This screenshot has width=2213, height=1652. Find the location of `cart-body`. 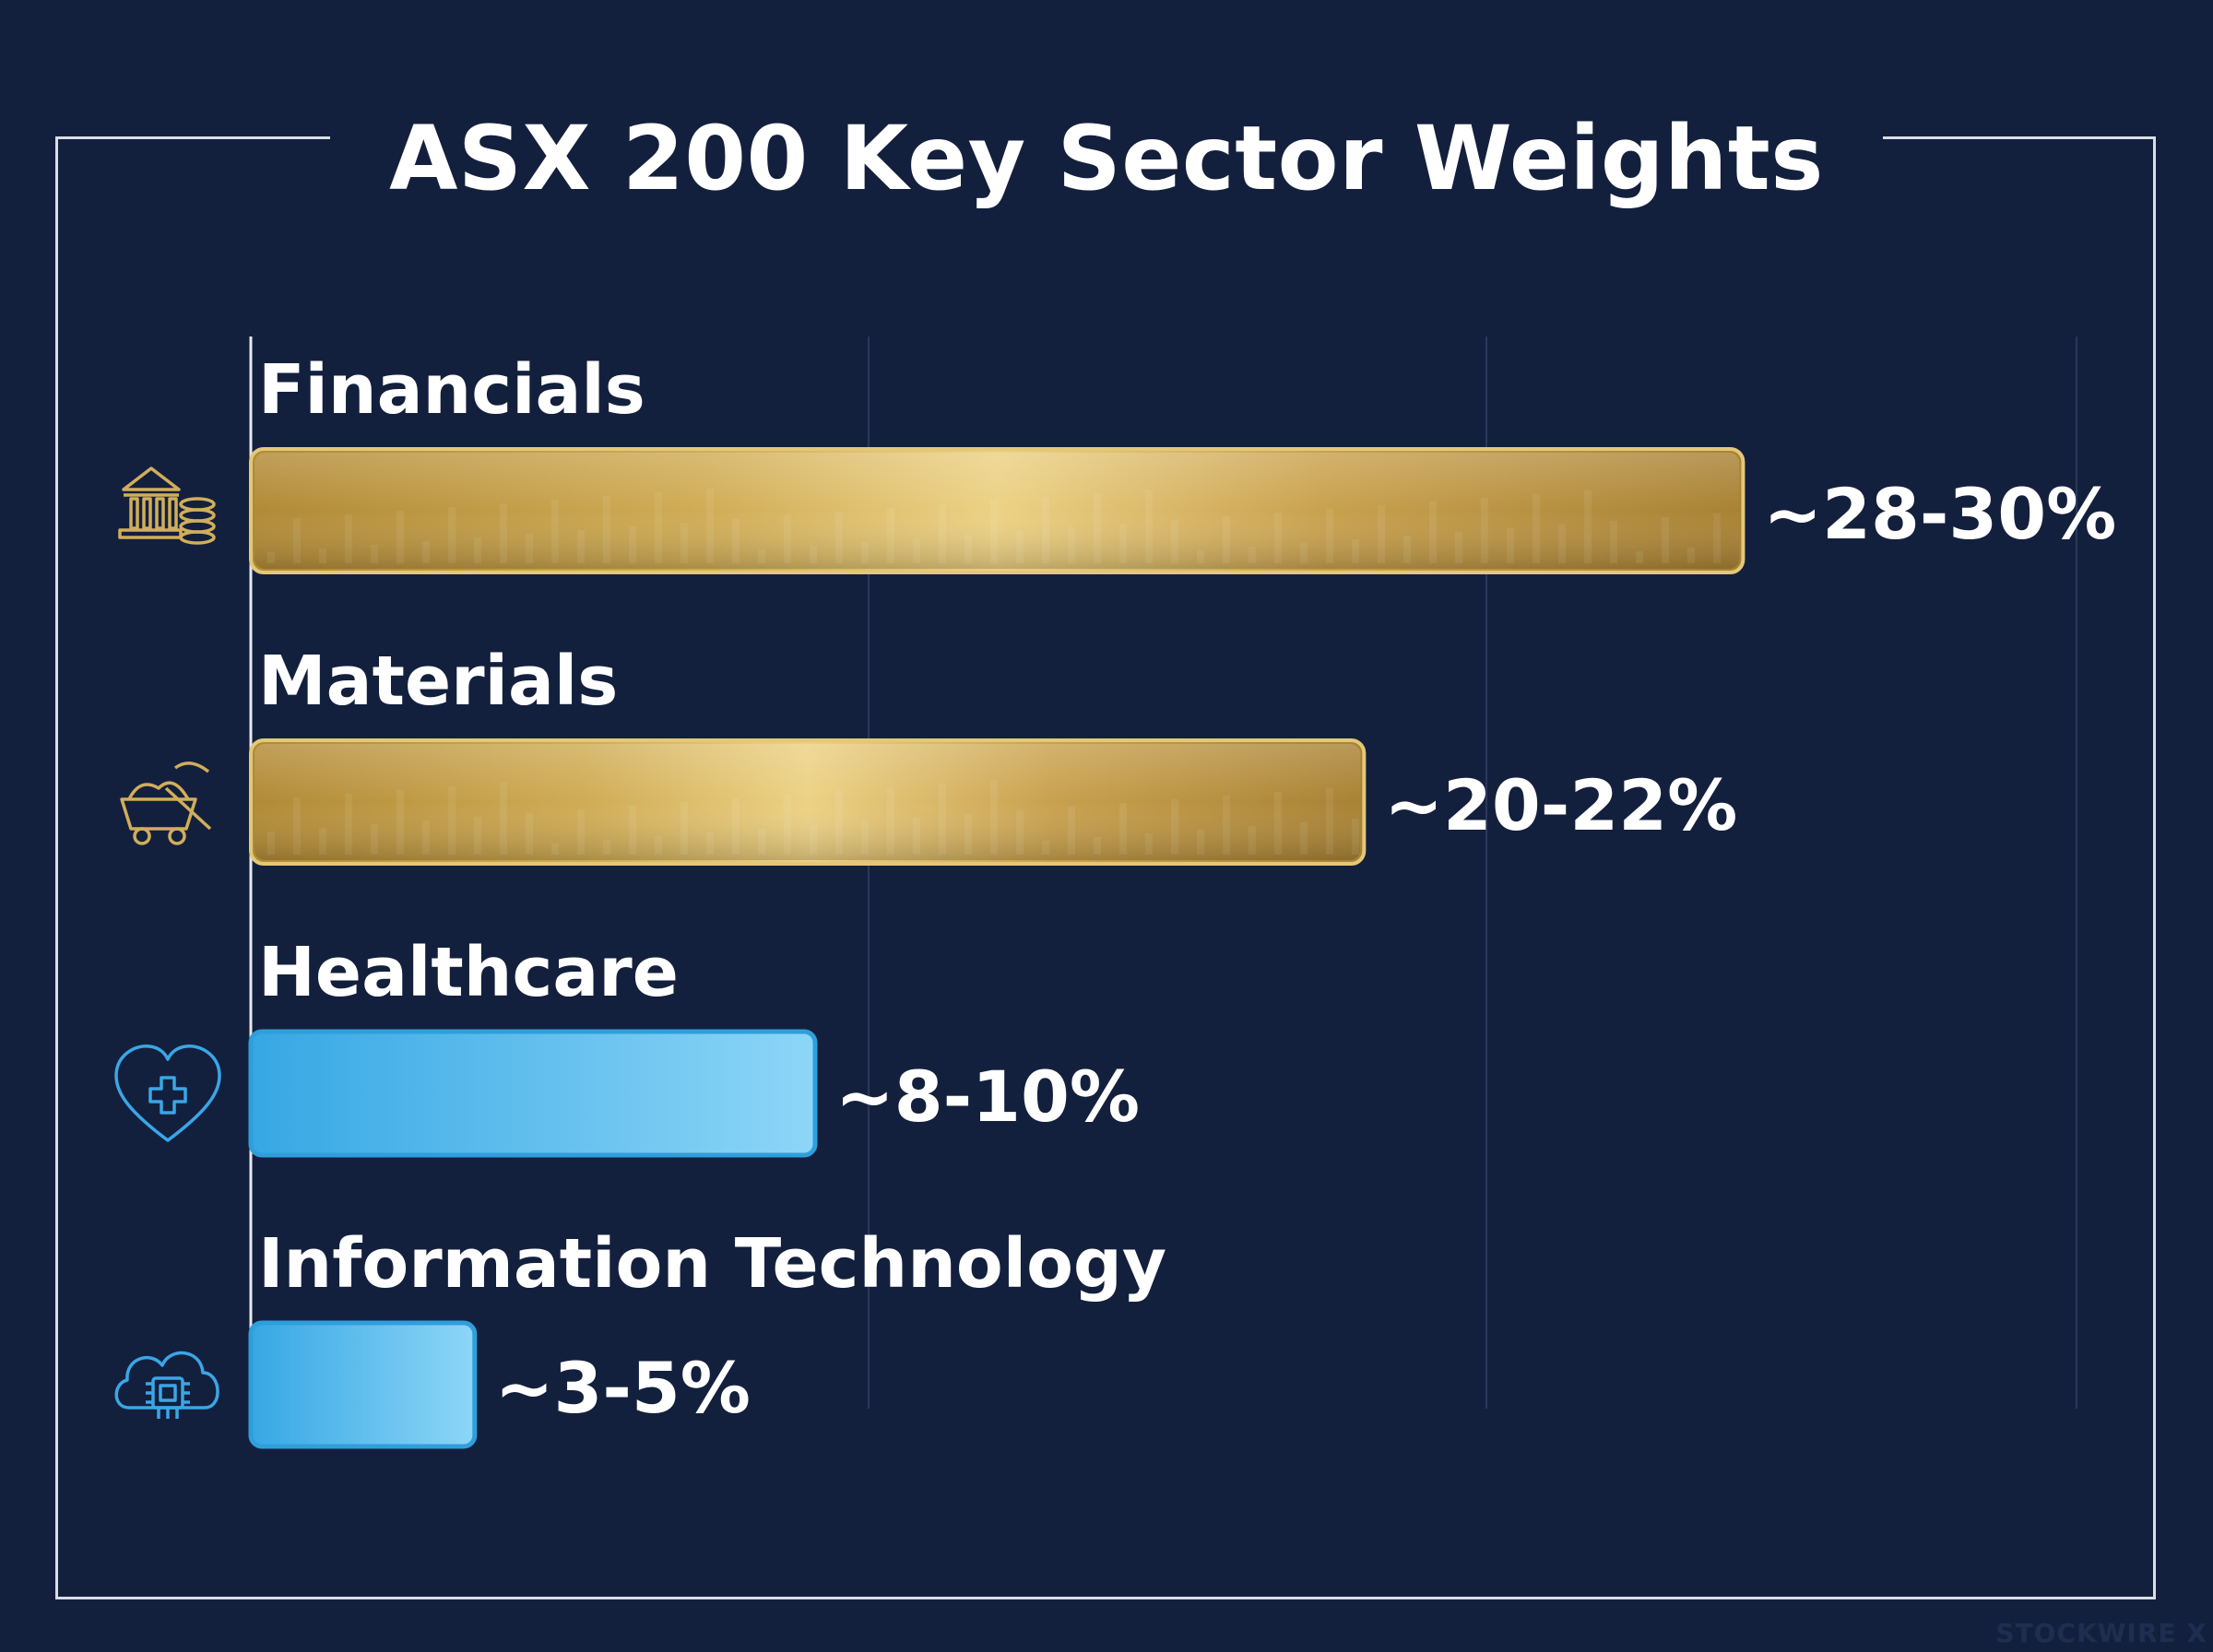

cart-body is located at coordinates (158, 814).